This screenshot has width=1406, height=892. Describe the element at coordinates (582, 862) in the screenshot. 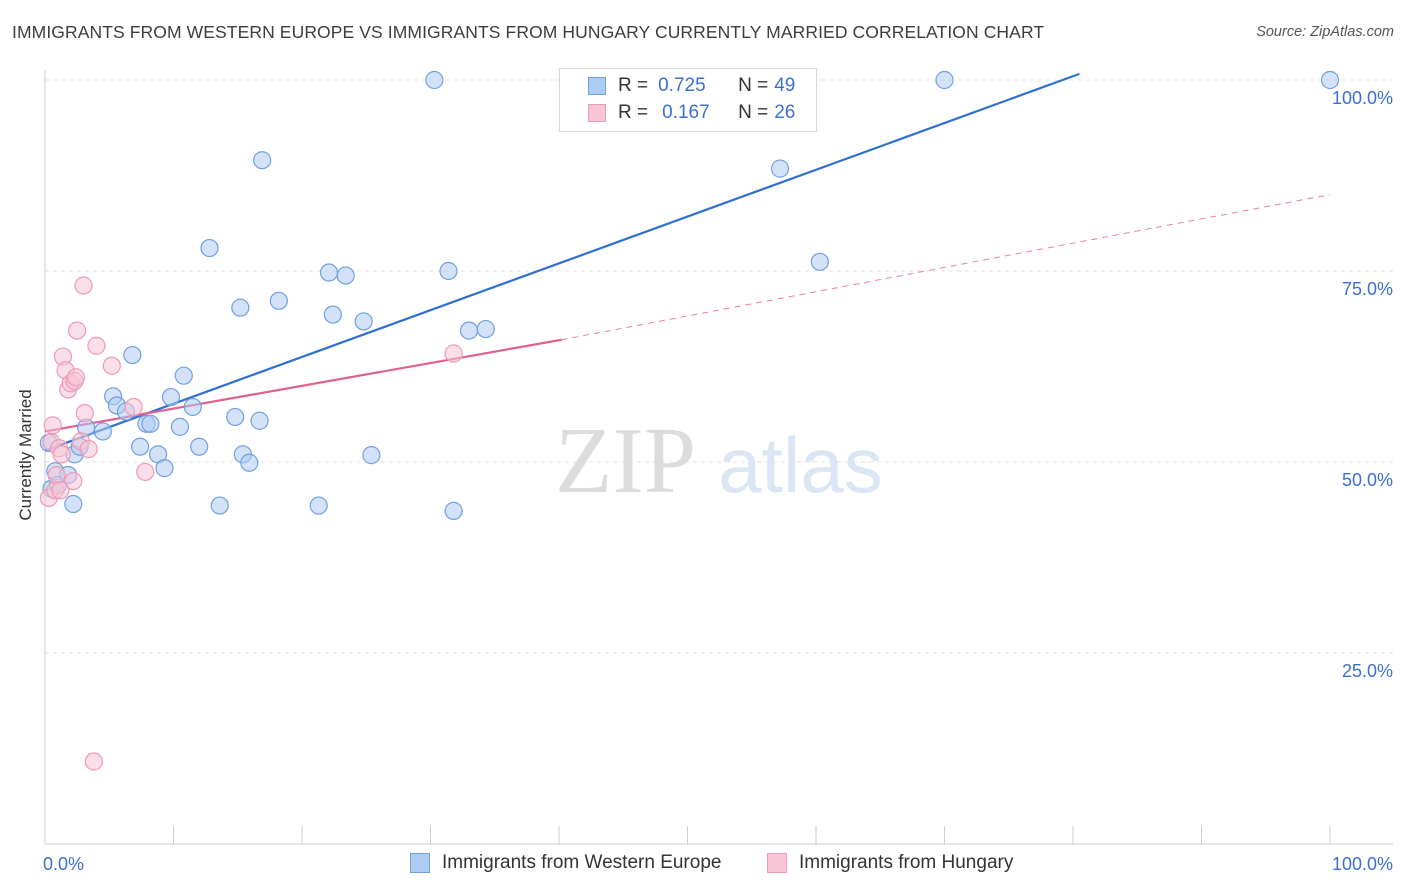

I see `series-label-western-europe: Immigrants from Western Europe` at that location.